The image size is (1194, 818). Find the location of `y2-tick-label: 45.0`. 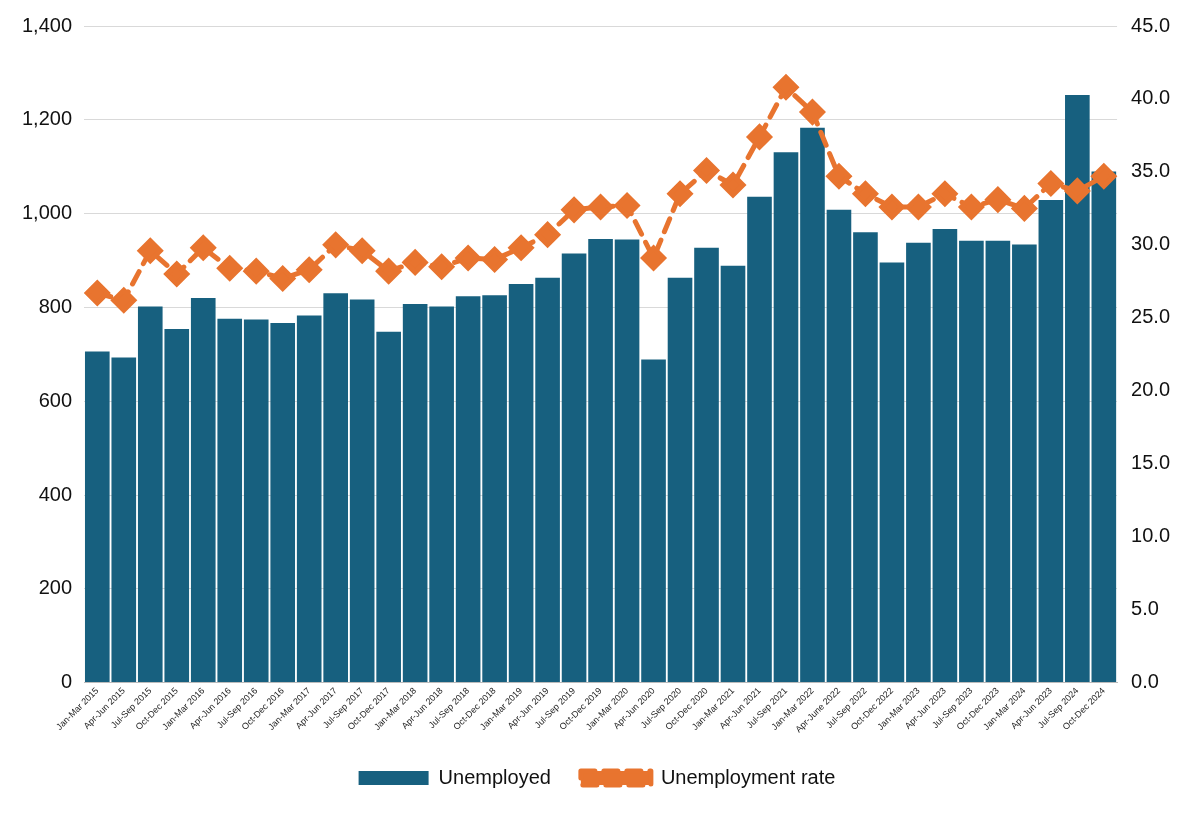

y2-tick-label: 45.0 is located at coordinates (1151, 24).